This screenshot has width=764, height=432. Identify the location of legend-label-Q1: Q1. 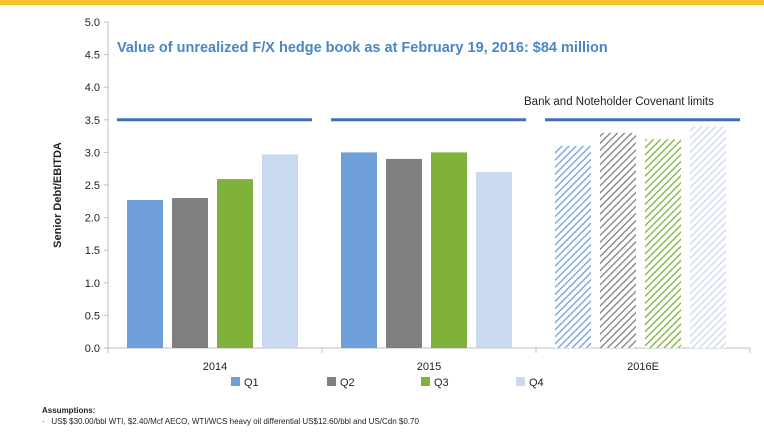
(251, 383).